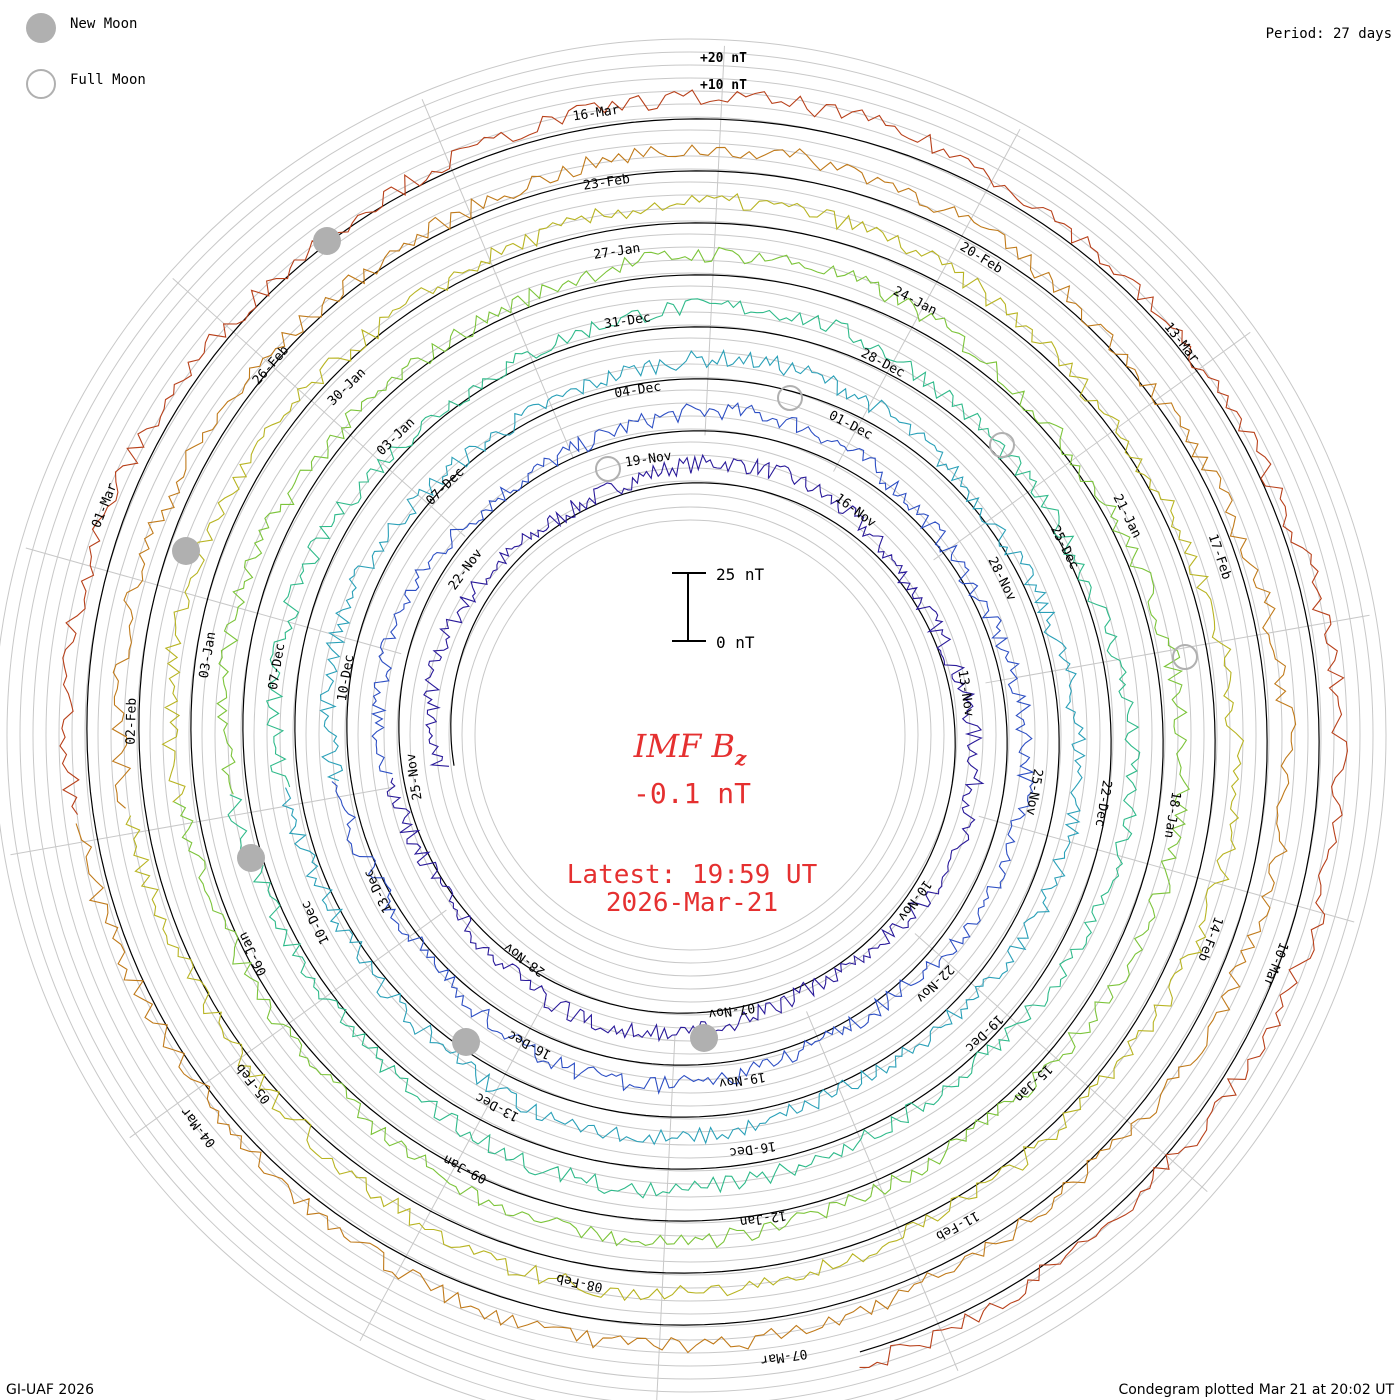 The height and width of the screenshot is (1400, 1400). What do you see at coordinates (415, 776) in the screenshot?
I see `date-label: 25-Nov` at bounding box center [415, 776].